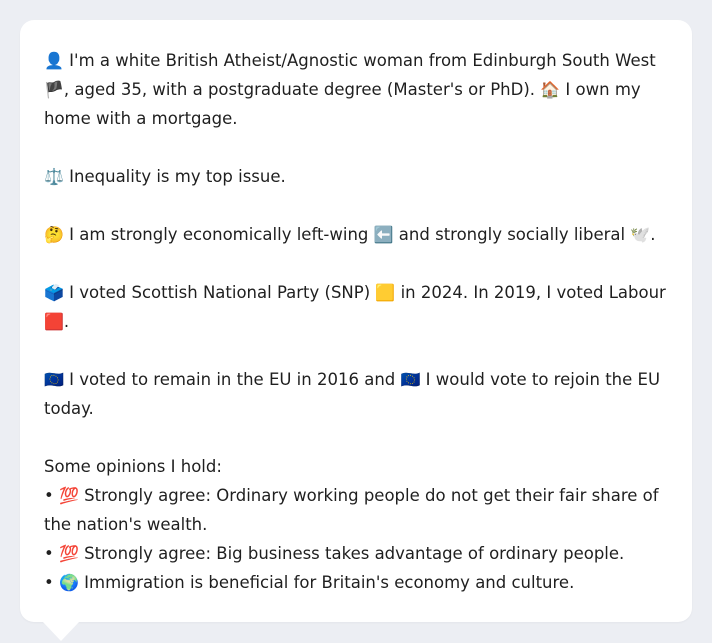 The height and width of the screenshot is (643, 712). I want to click on thinking-face-icon: 🤔, so click(54, 234).